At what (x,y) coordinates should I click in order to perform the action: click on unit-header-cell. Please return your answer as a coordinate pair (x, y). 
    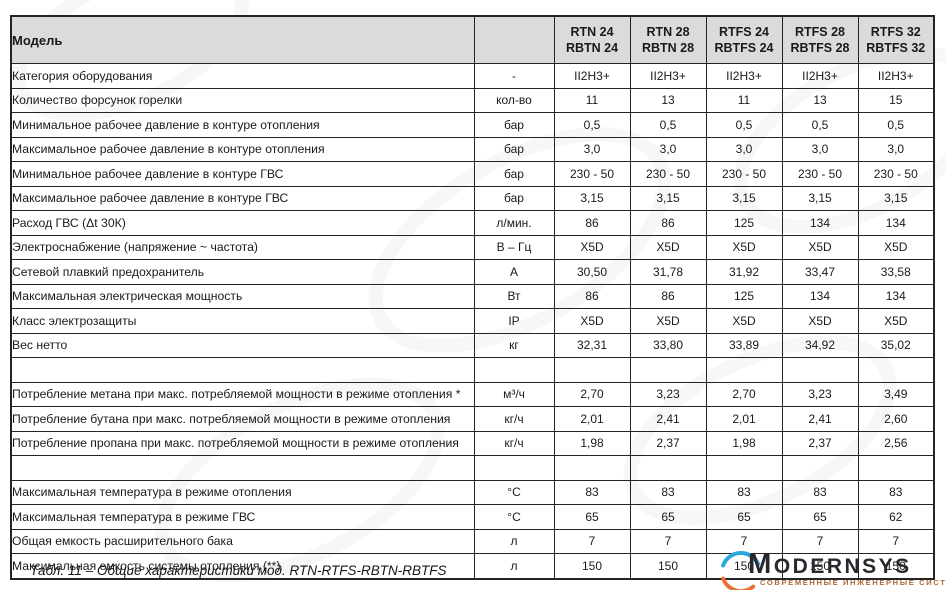
    Looking at the image, I should click on (514, 39).